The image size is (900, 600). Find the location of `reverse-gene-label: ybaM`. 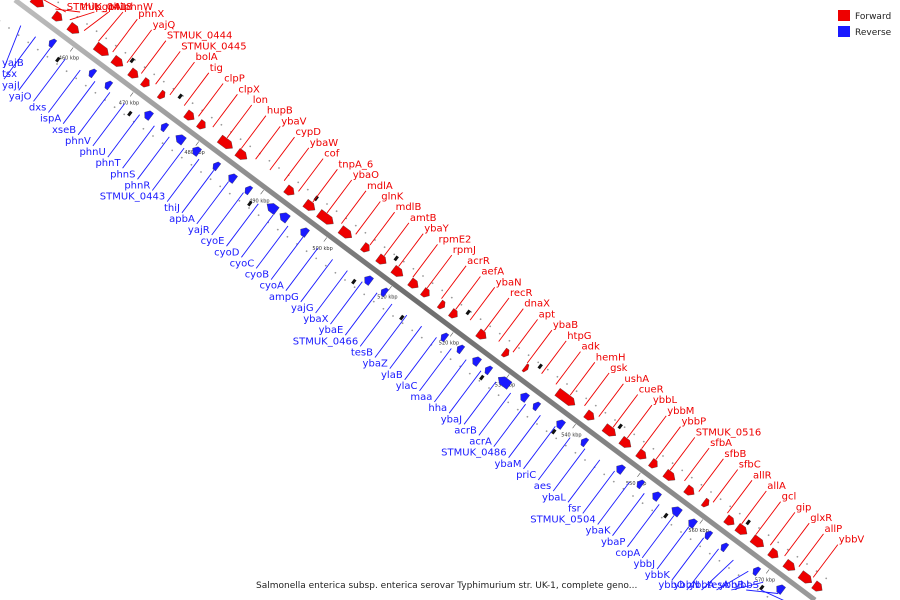

reverse-gene-label: ybaM is located at coordinates (507, 464).